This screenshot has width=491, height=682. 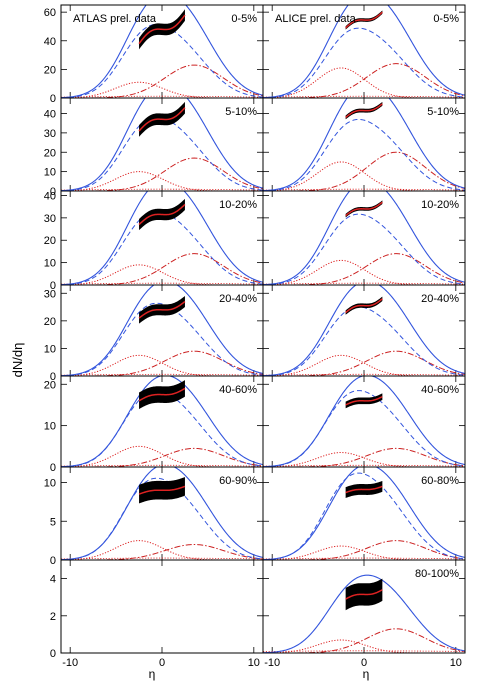 I want to click on panel-0-0: 0 20 40 60 0-5% ATLAS prel. data, so click(x=154, y=54).